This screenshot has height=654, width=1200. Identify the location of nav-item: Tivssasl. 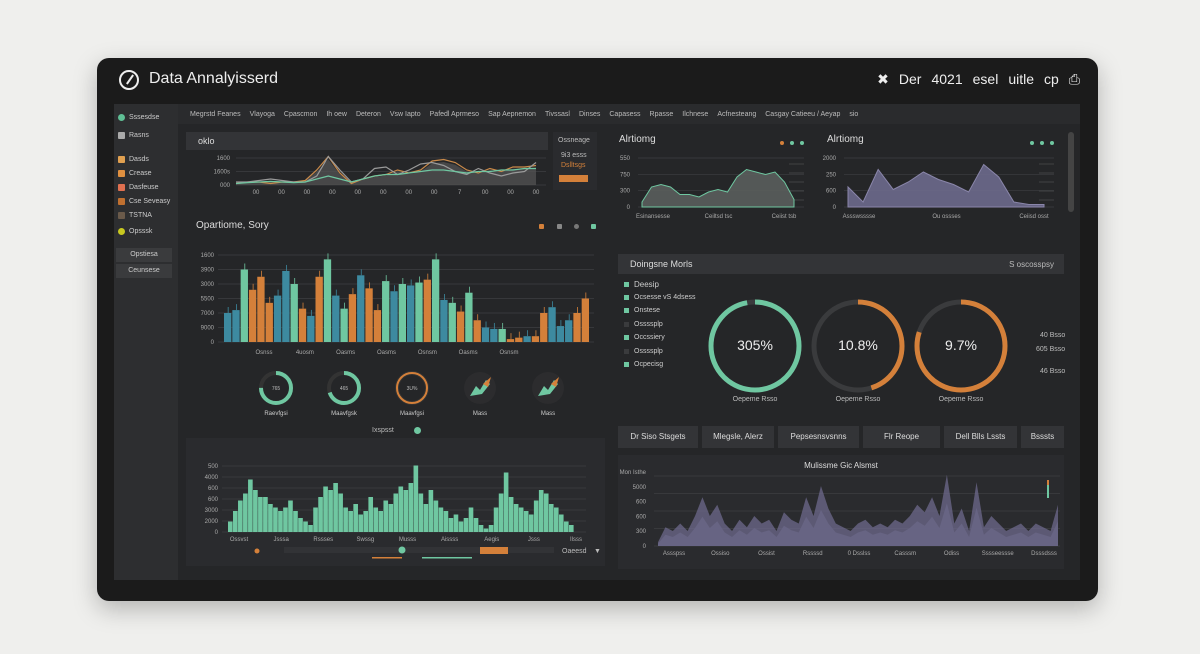
(557, 114).